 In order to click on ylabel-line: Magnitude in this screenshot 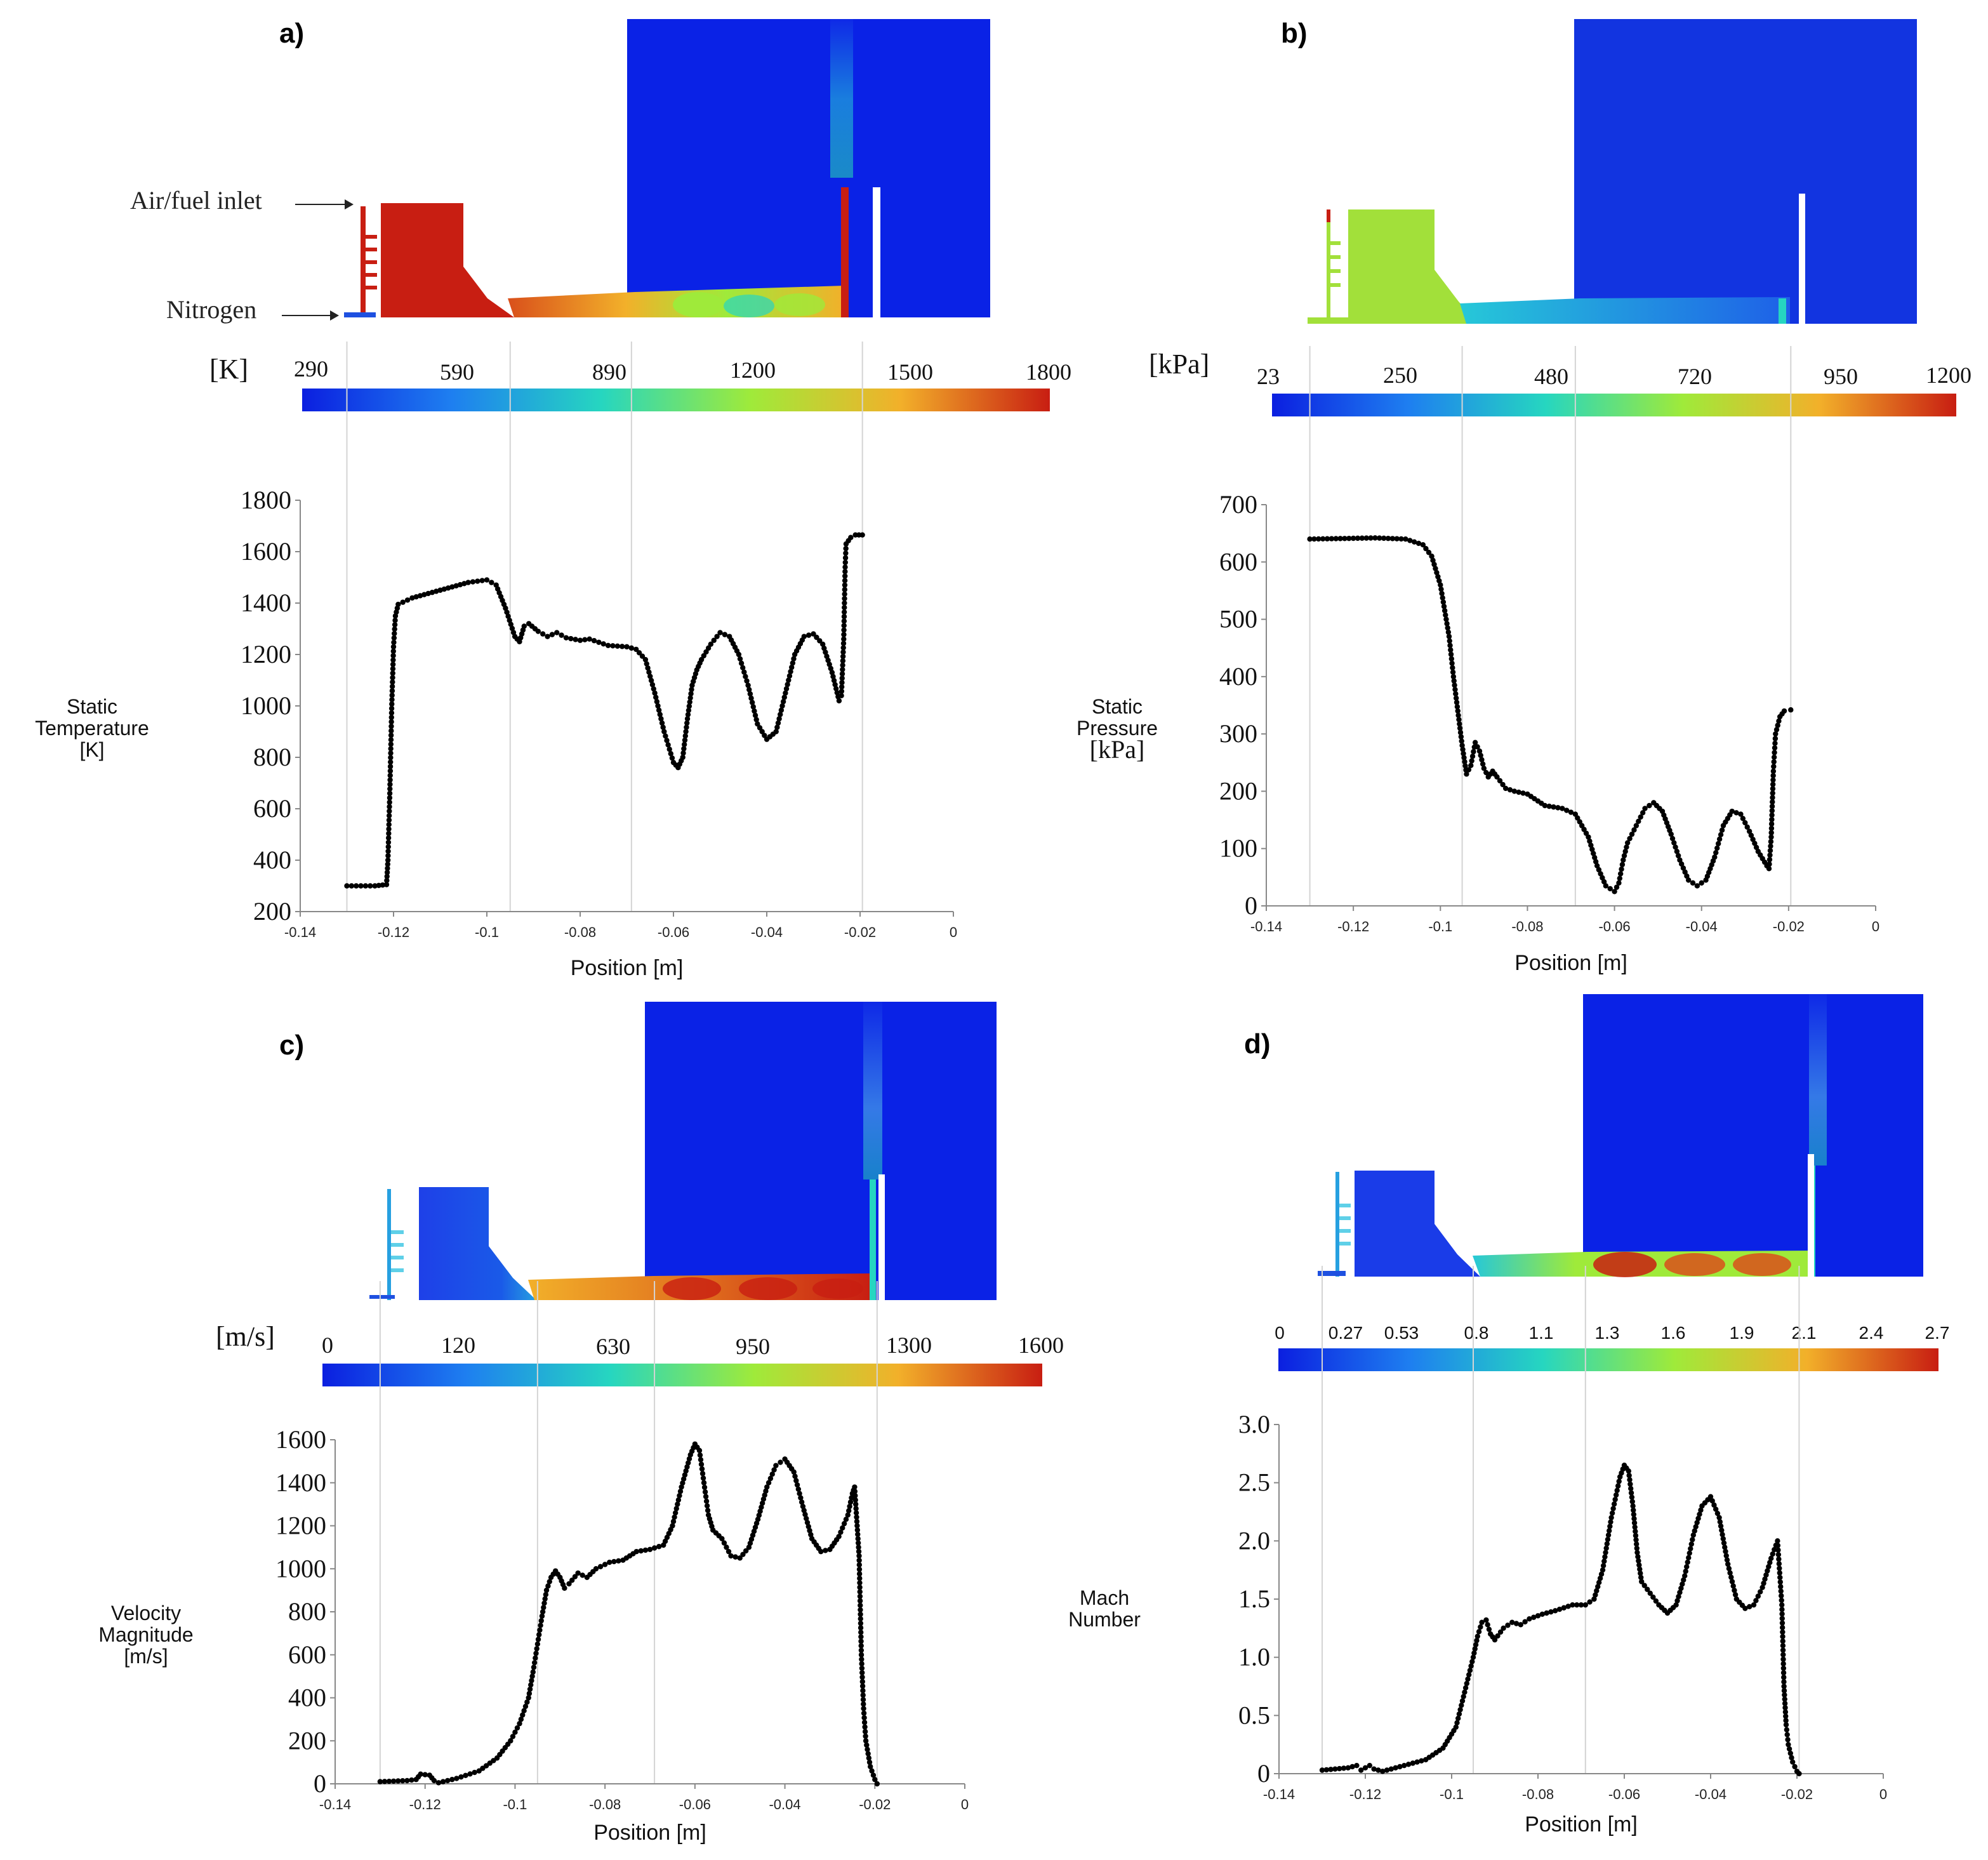, I will do `click(146, 1634)`.